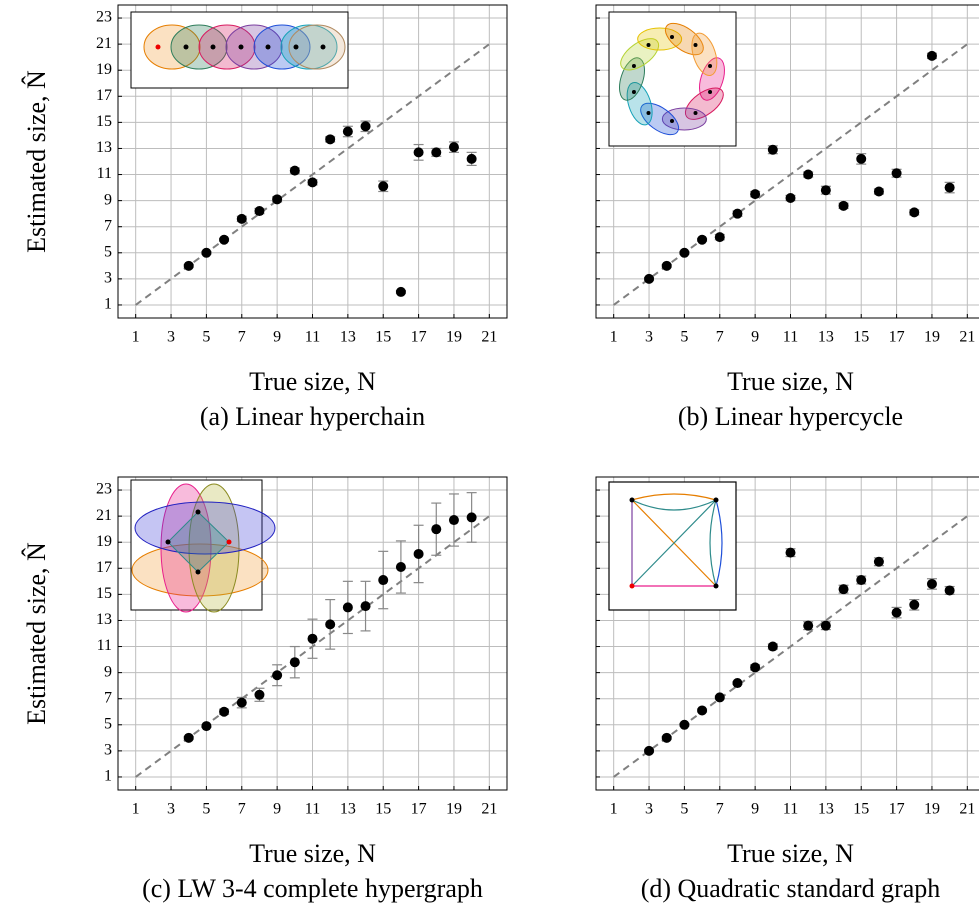 The height and width of the screenshot is (907, 979). Describe the element at coordinates (242, 809) in the screenshot. I see `x-tick-label: 7` at that location.